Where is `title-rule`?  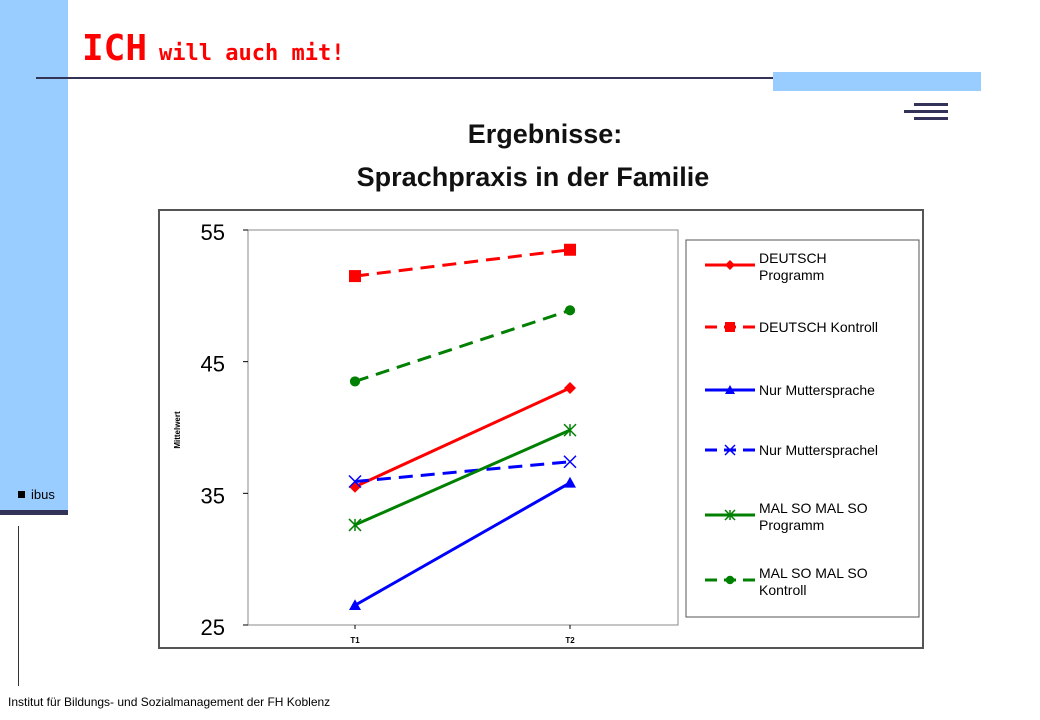
title-rule is located at coordinates (508, 78).